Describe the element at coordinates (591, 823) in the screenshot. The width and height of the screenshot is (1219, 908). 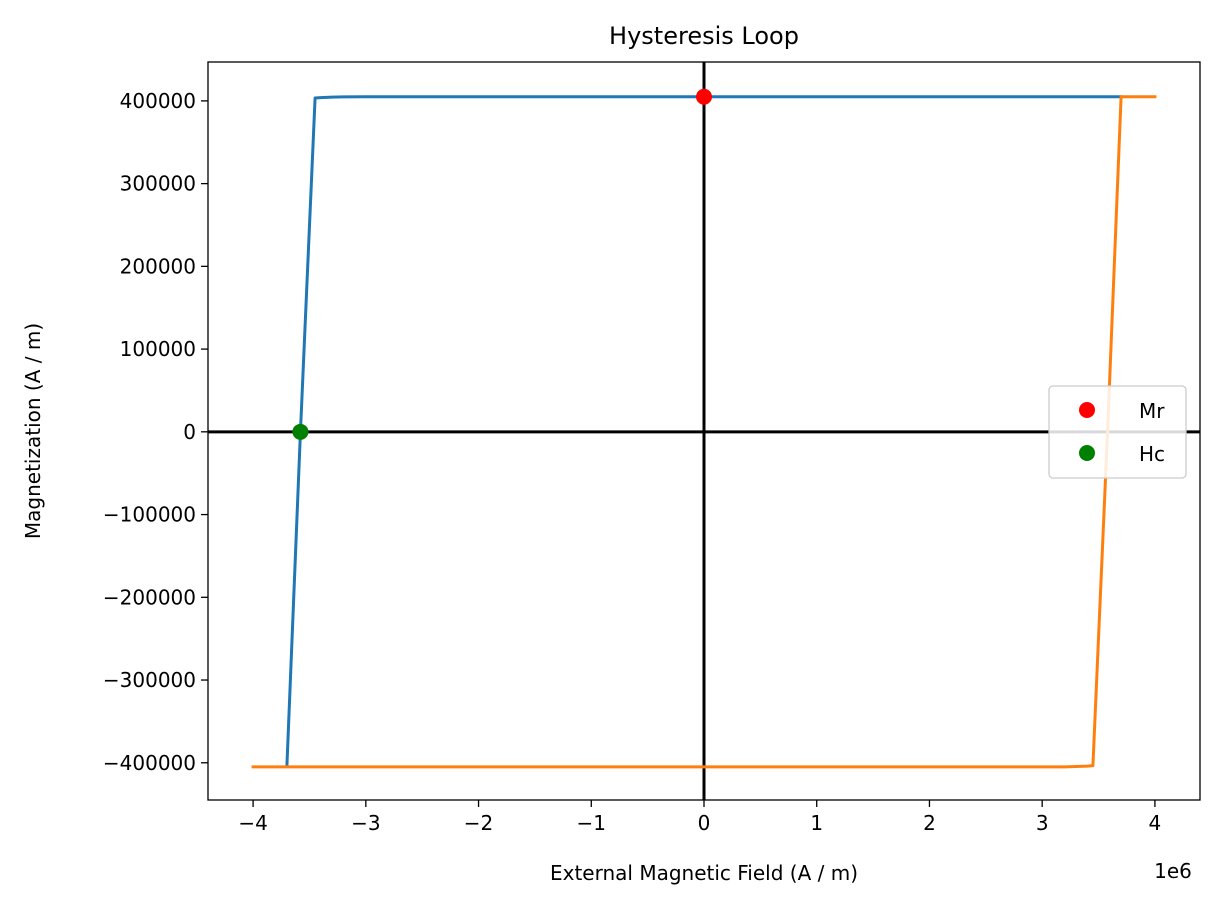
I see `x-tick-label: −1` at that location.